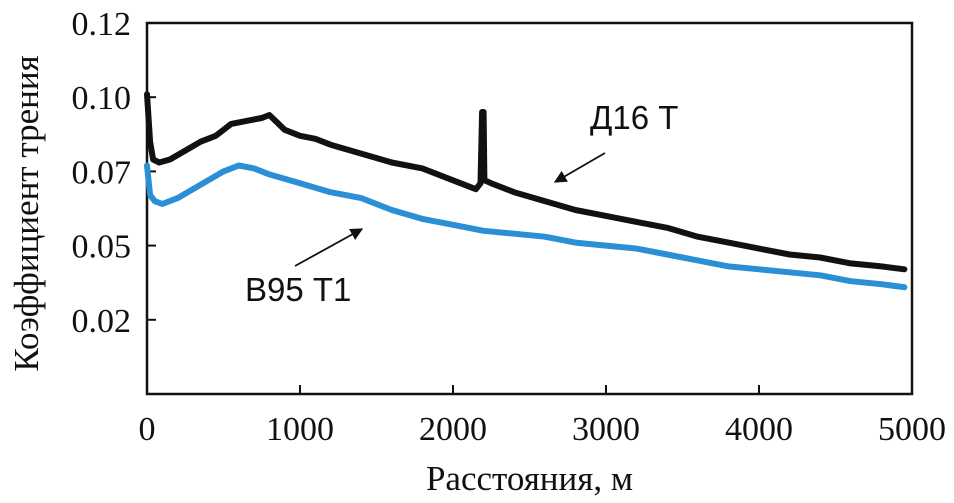  What do you see at coordinates (634, 117) in the screenshot?
I see `series-annotation-label: Д16 Т` at bounding box center [634, 117].